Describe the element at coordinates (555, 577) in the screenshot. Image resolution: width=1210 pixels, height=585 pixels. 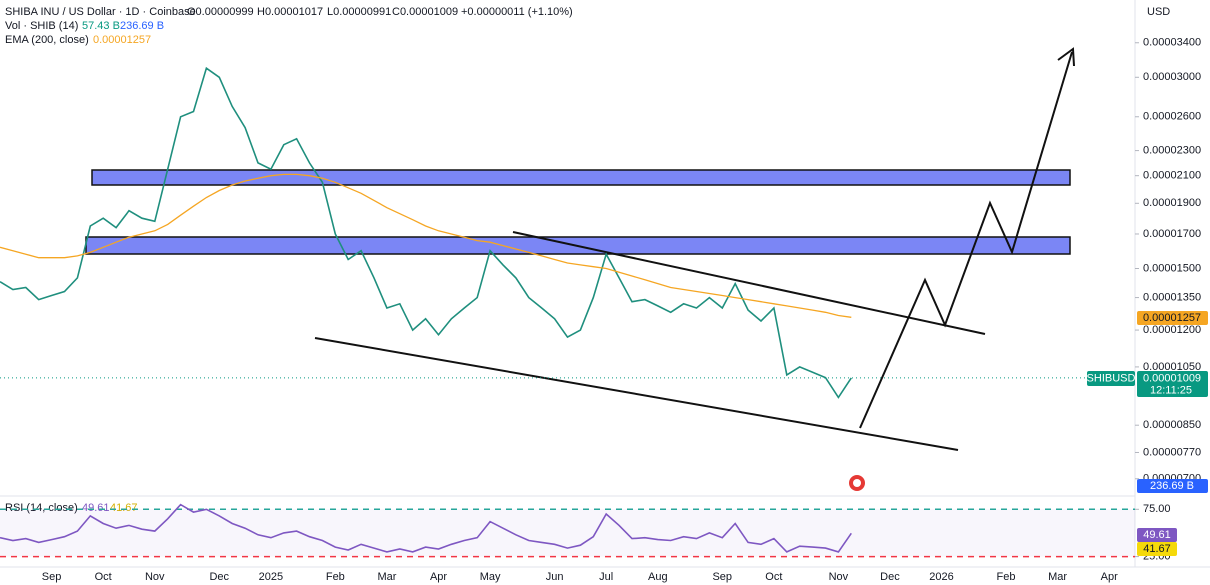
I see `x-tick-label: Jun` at that location.